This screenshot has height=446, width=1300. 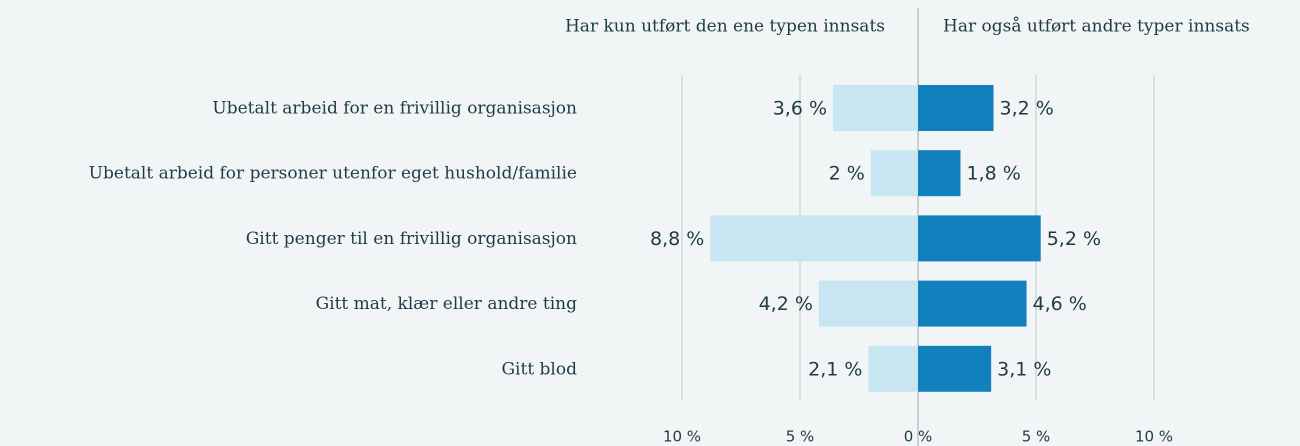 I want to click on legend-label: Har kun utført den ene typen innsats, so click(x=725, y=27).